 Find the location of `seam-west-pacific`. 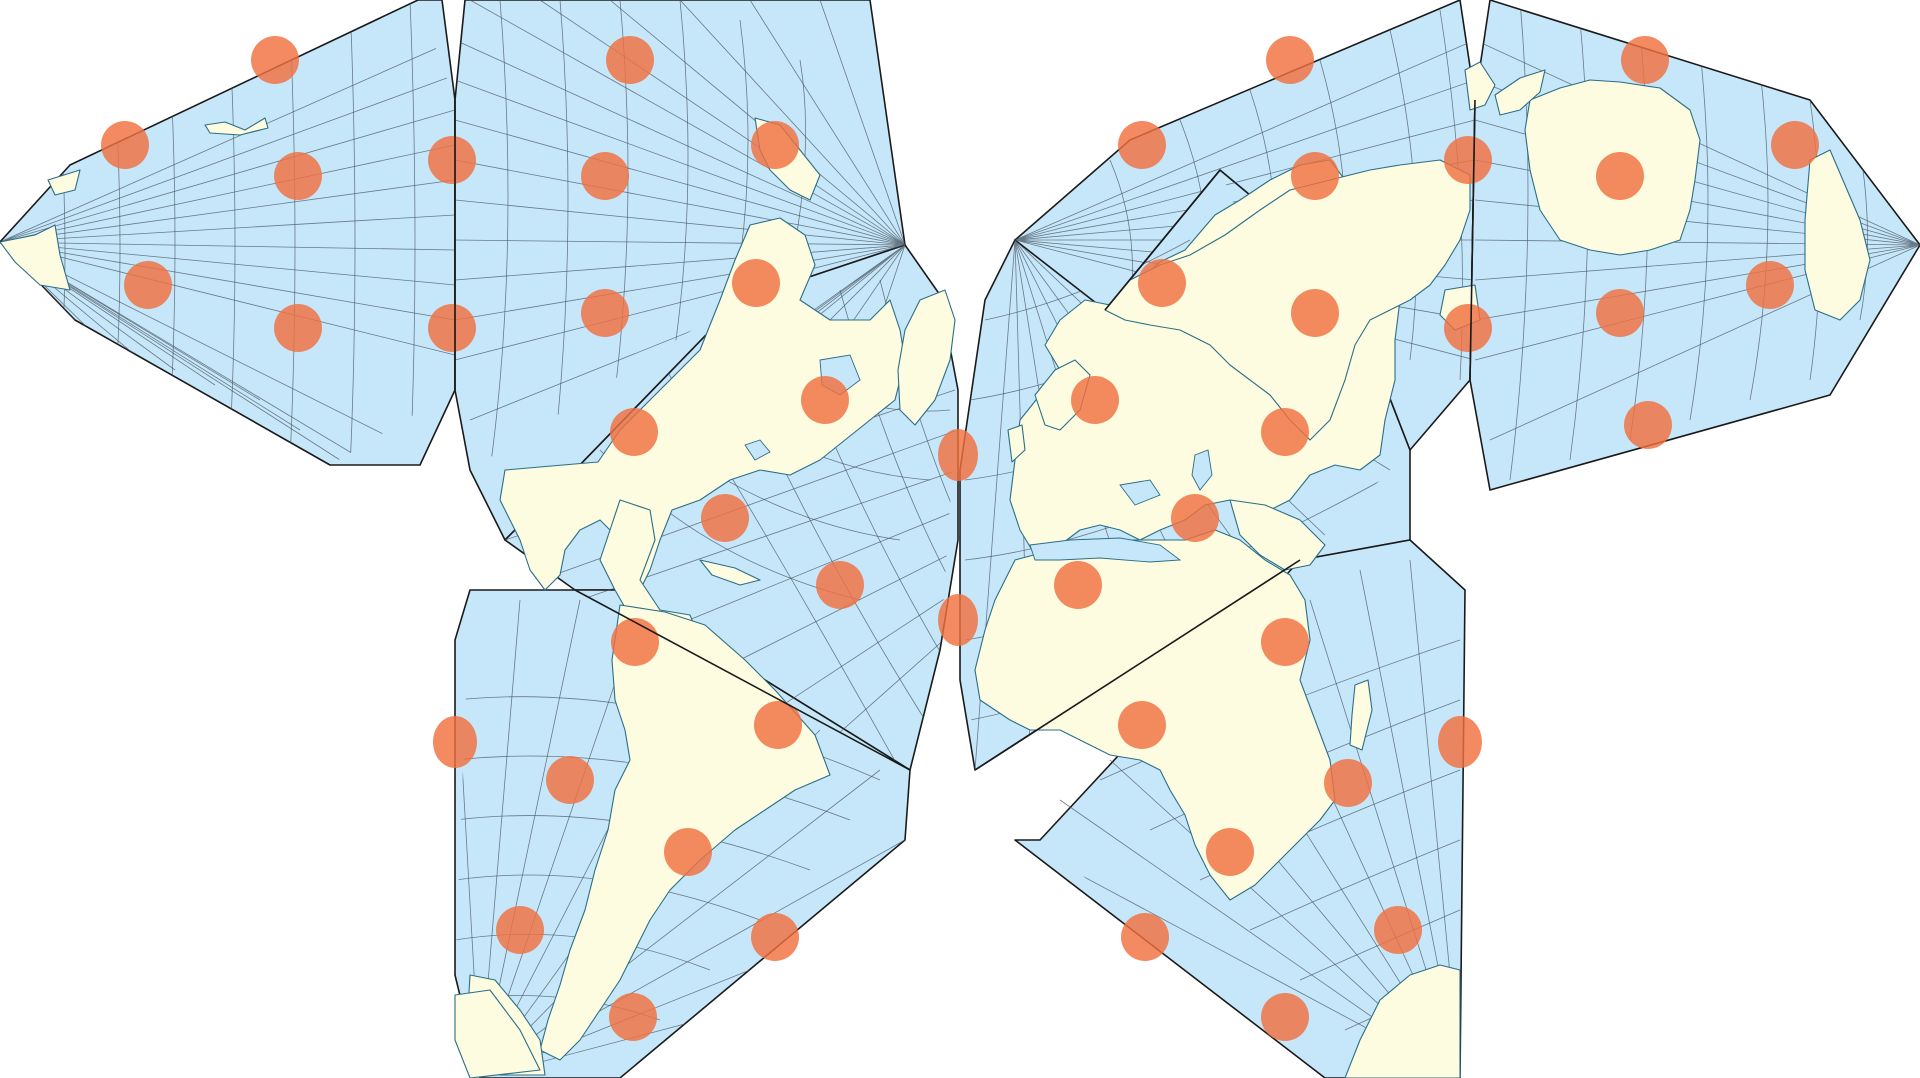

seam-west-pacific is located at coordinates (1472, 240).